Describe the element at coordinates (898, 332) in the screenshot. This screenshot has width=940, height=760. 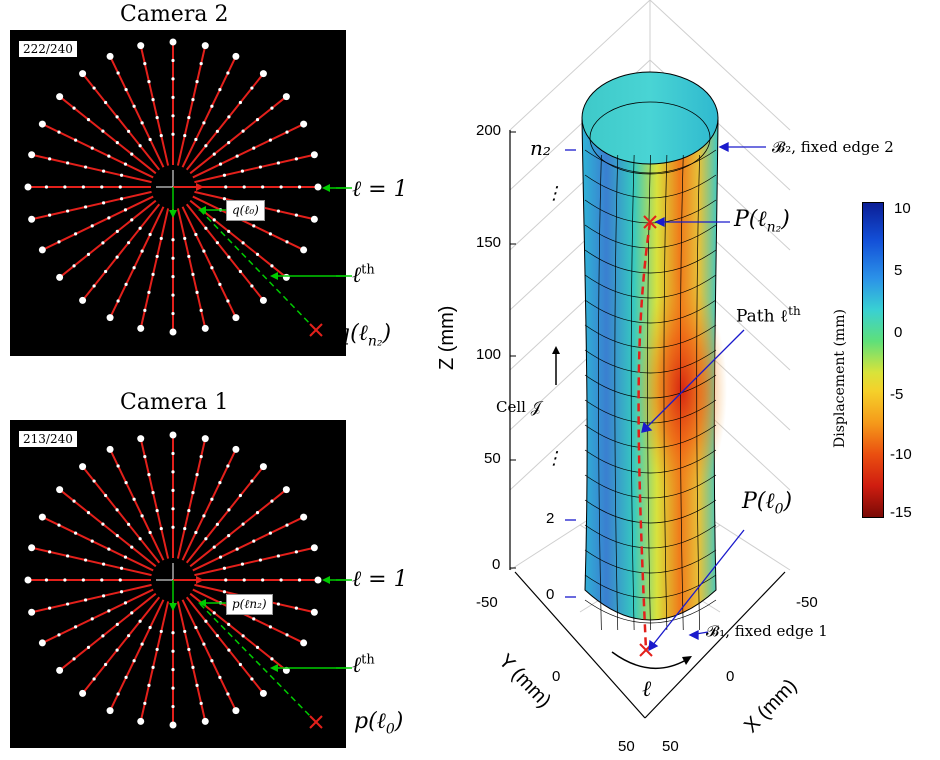
I see `colorbar-tick-0: 0` at that location.